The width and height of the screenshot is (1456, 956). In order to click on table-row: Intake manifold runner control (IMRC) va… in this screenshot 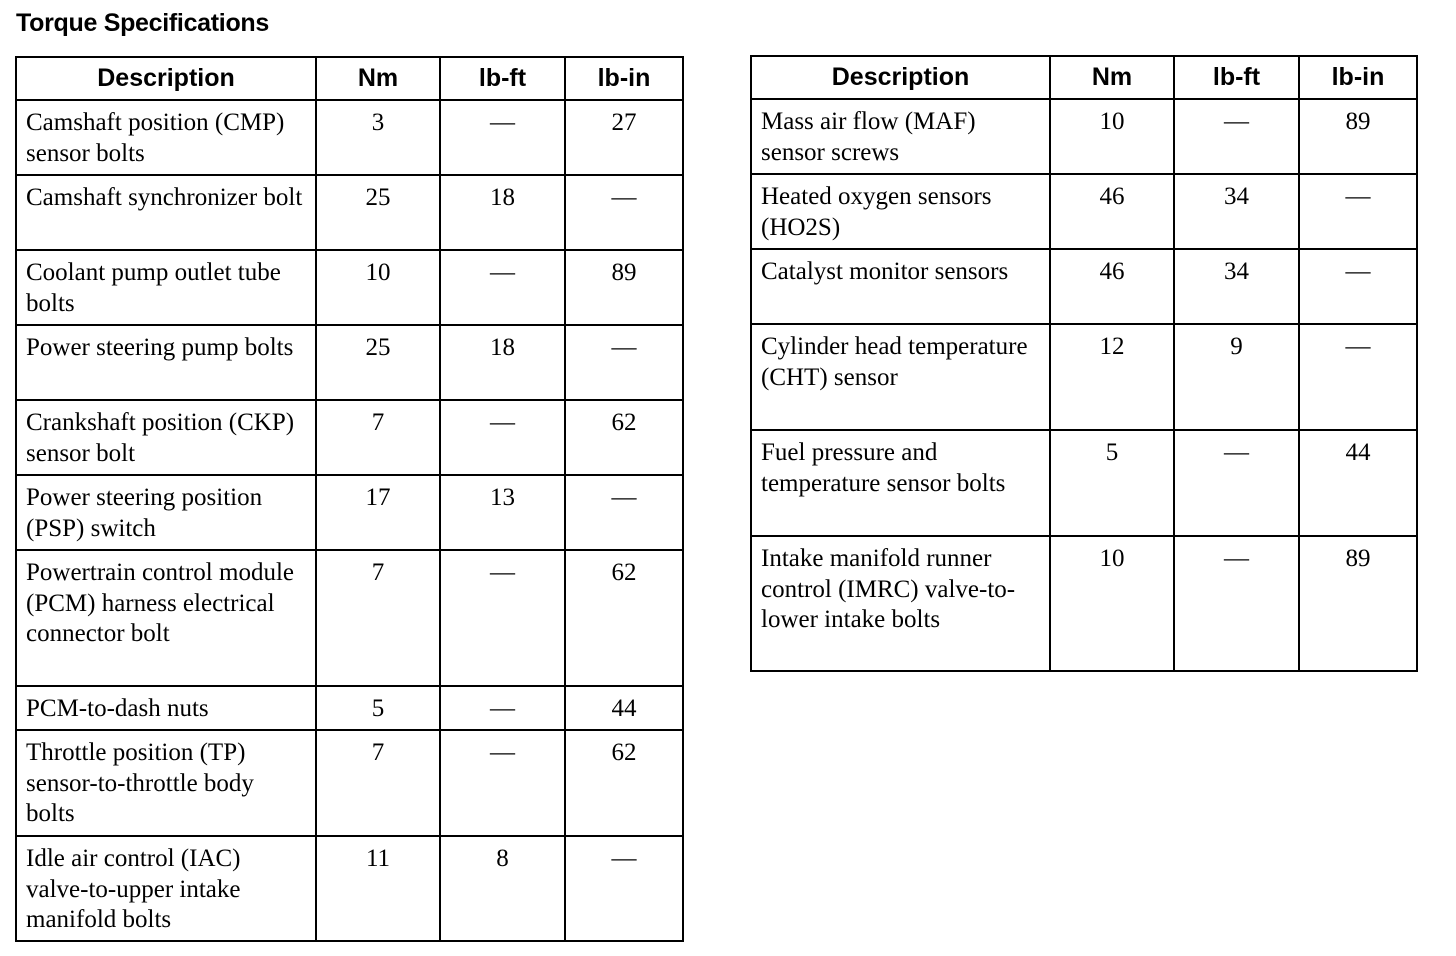, I will do `click(1084, 603)`.